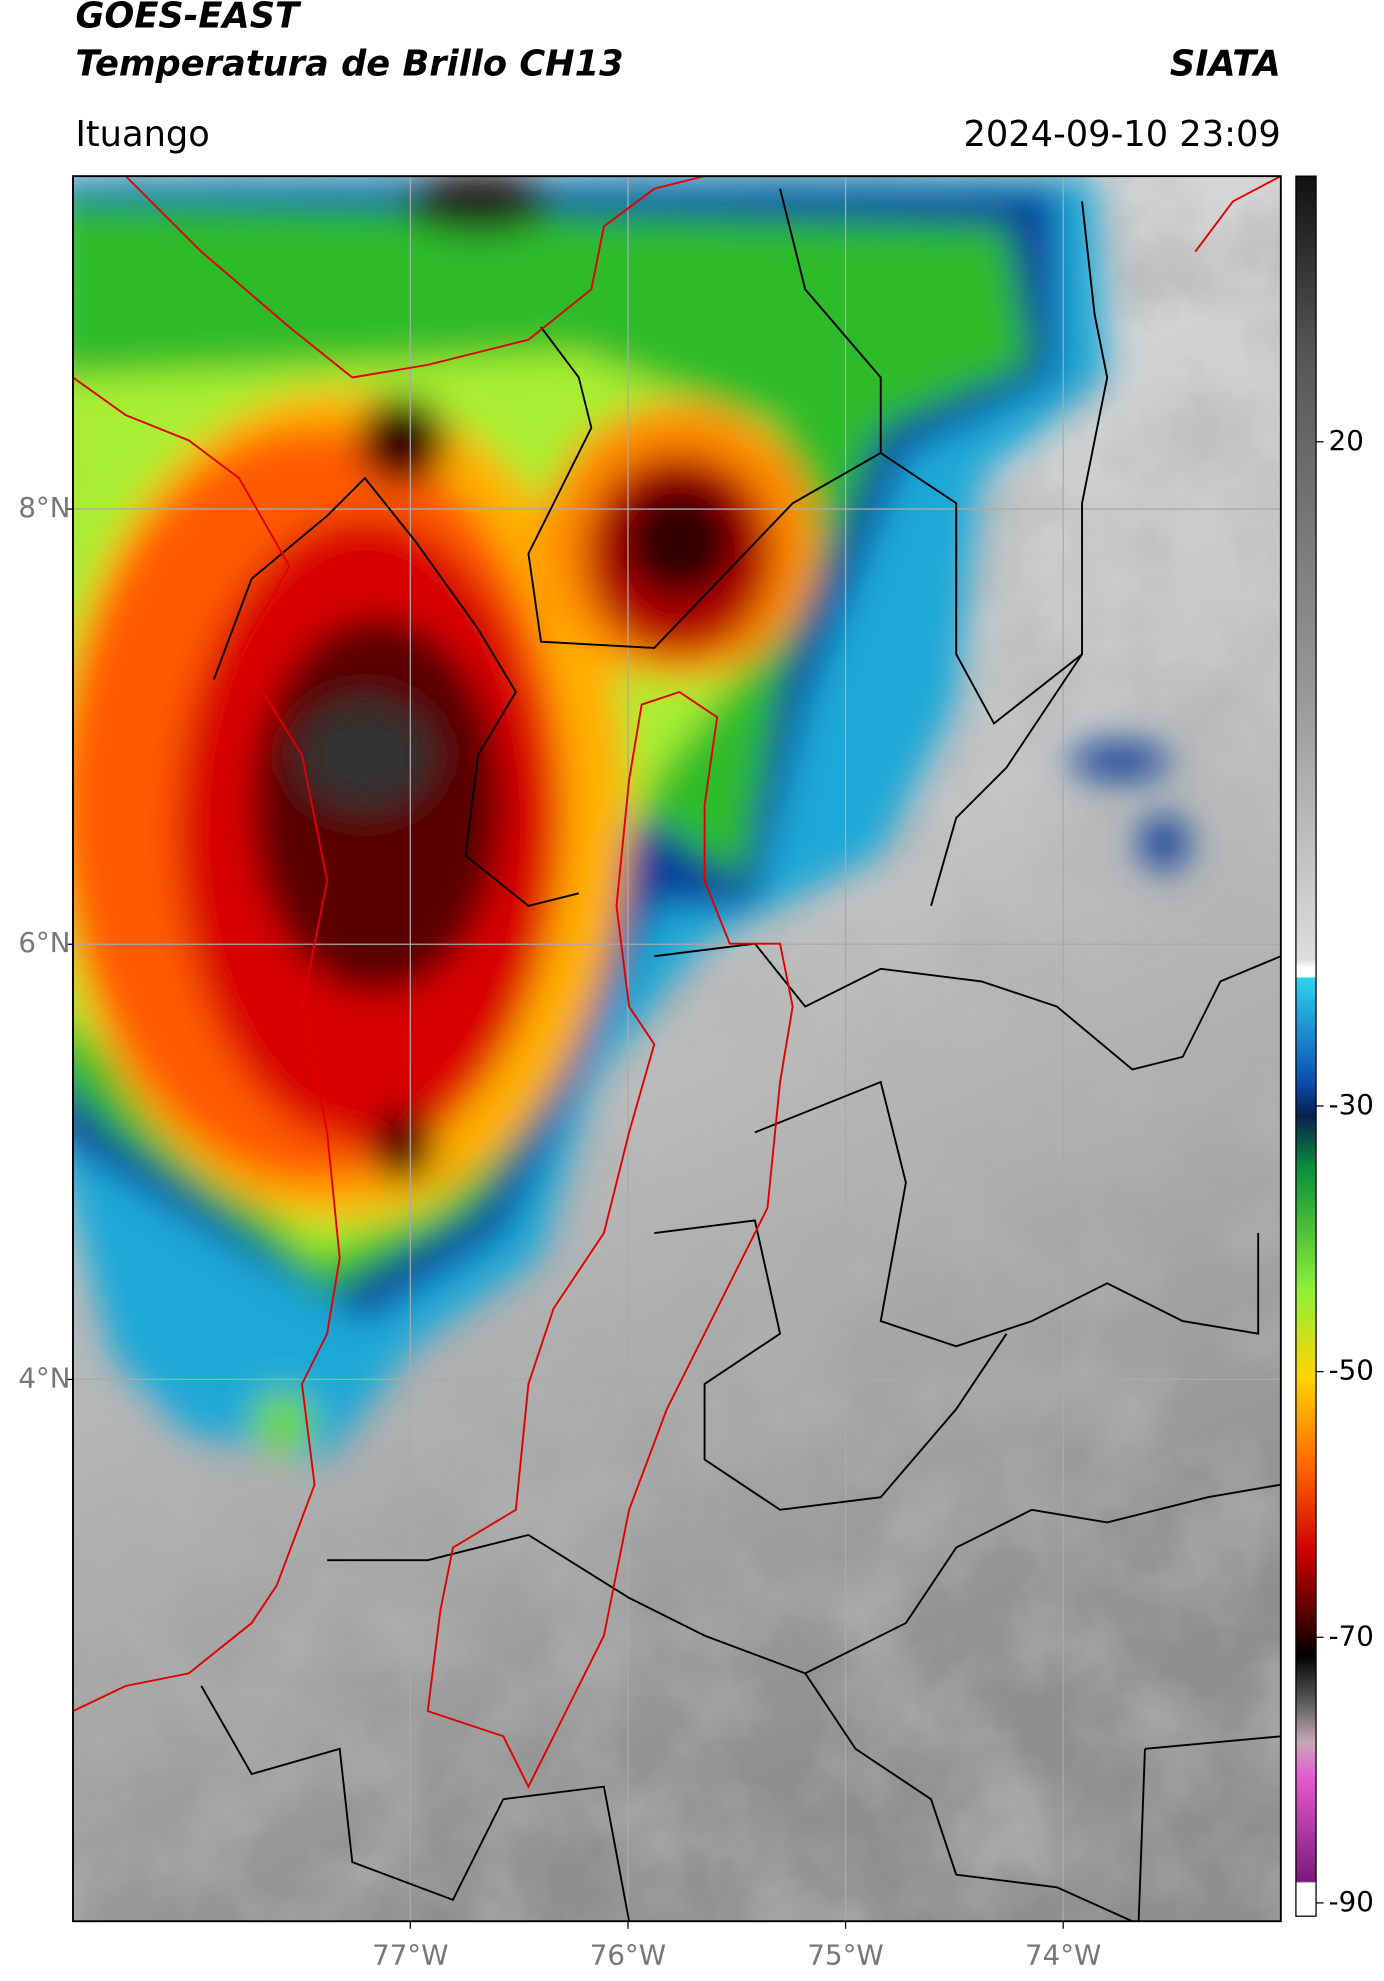  What do you see at coordinates (1351, 1370) in the screenshot?
I see `colorbar-tick-label: -50` at bounding box center [1351, 1370].